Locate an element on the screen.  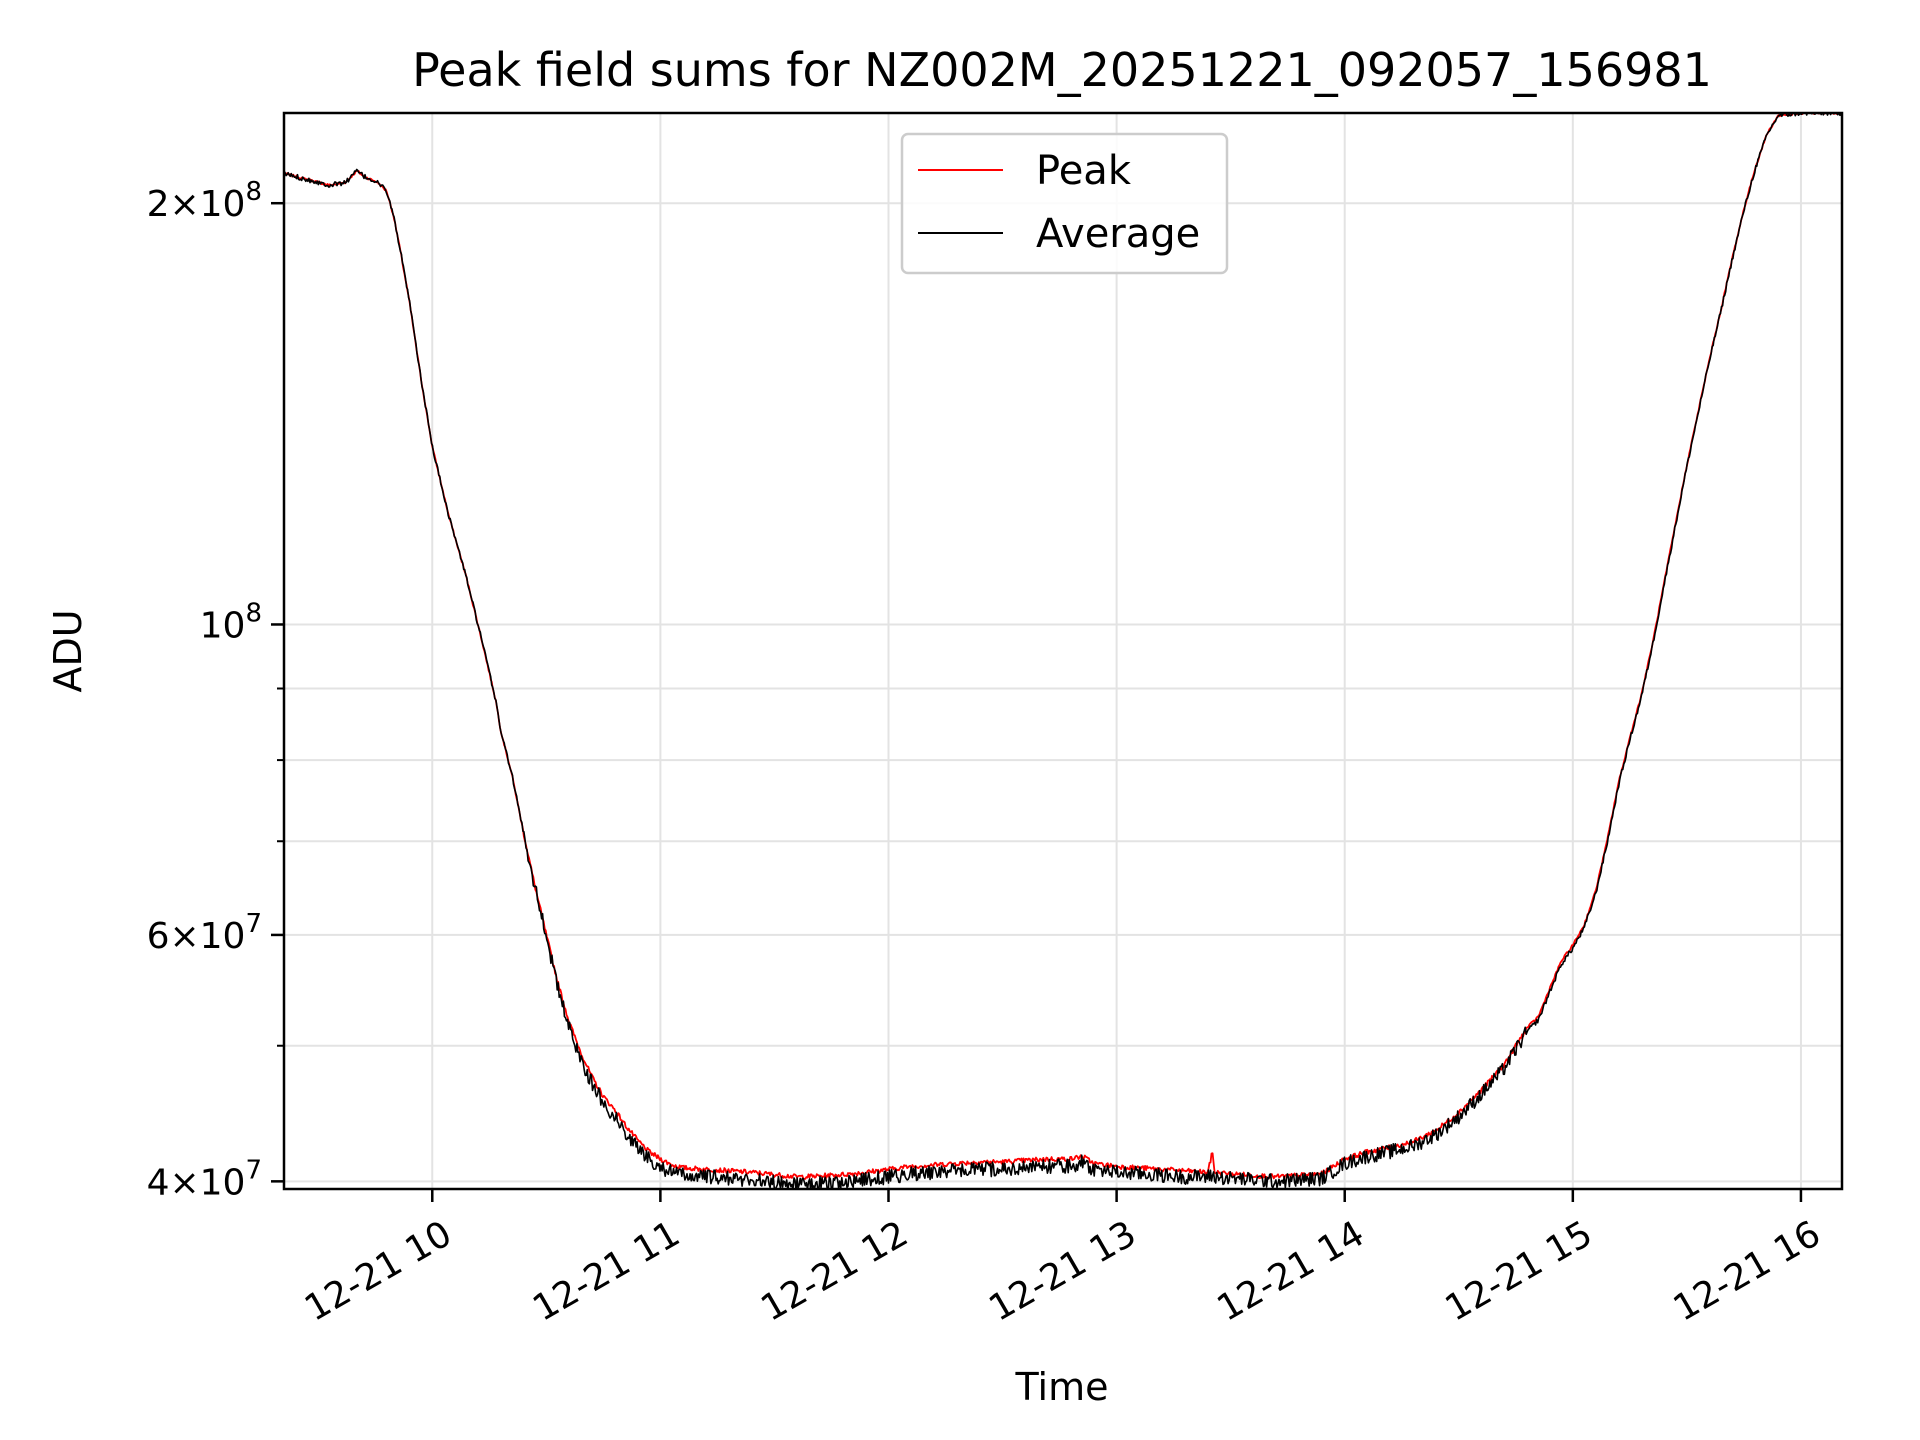
legend-box is located at coordinates (1064, 203).